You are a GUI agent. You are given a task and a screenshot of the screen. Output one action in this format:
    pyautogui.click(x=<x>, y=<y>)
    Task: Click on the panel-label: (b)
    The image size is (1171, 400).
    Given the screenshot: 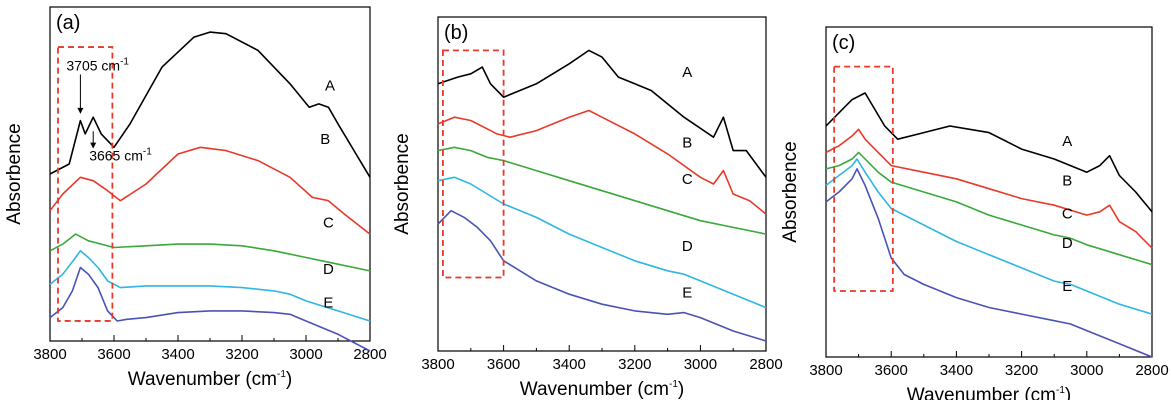 What is the action you would take?
    pyautogui.click(x=456, y=33)
    